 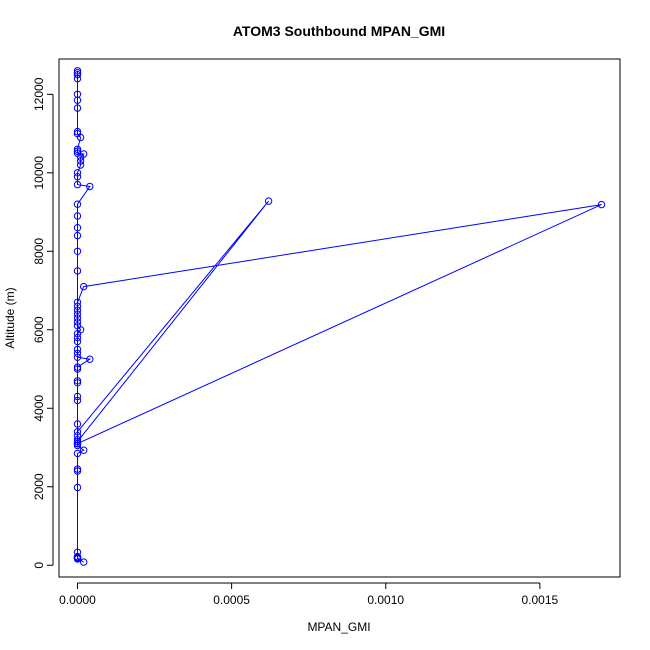 What do you see at coordinates (39, 173) in the screenshot?
I see `y-tick-label: 10000` at bounding box center [39, 173].